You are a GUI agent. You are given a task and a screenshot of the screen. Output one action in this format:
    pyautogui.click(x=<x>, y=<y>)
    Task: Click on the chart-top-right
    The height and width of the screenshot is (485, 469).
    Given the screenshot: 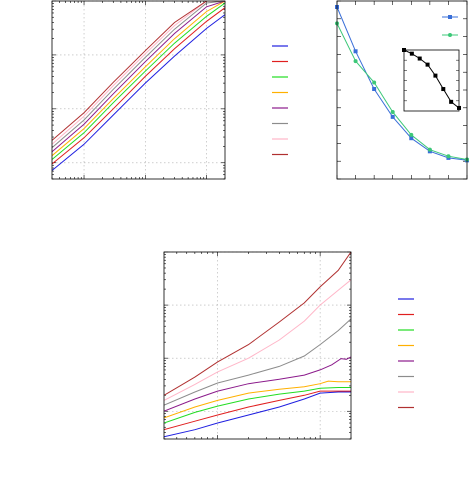 What is the action you would take?
    pyautogui.click(x=402, y=90)
    